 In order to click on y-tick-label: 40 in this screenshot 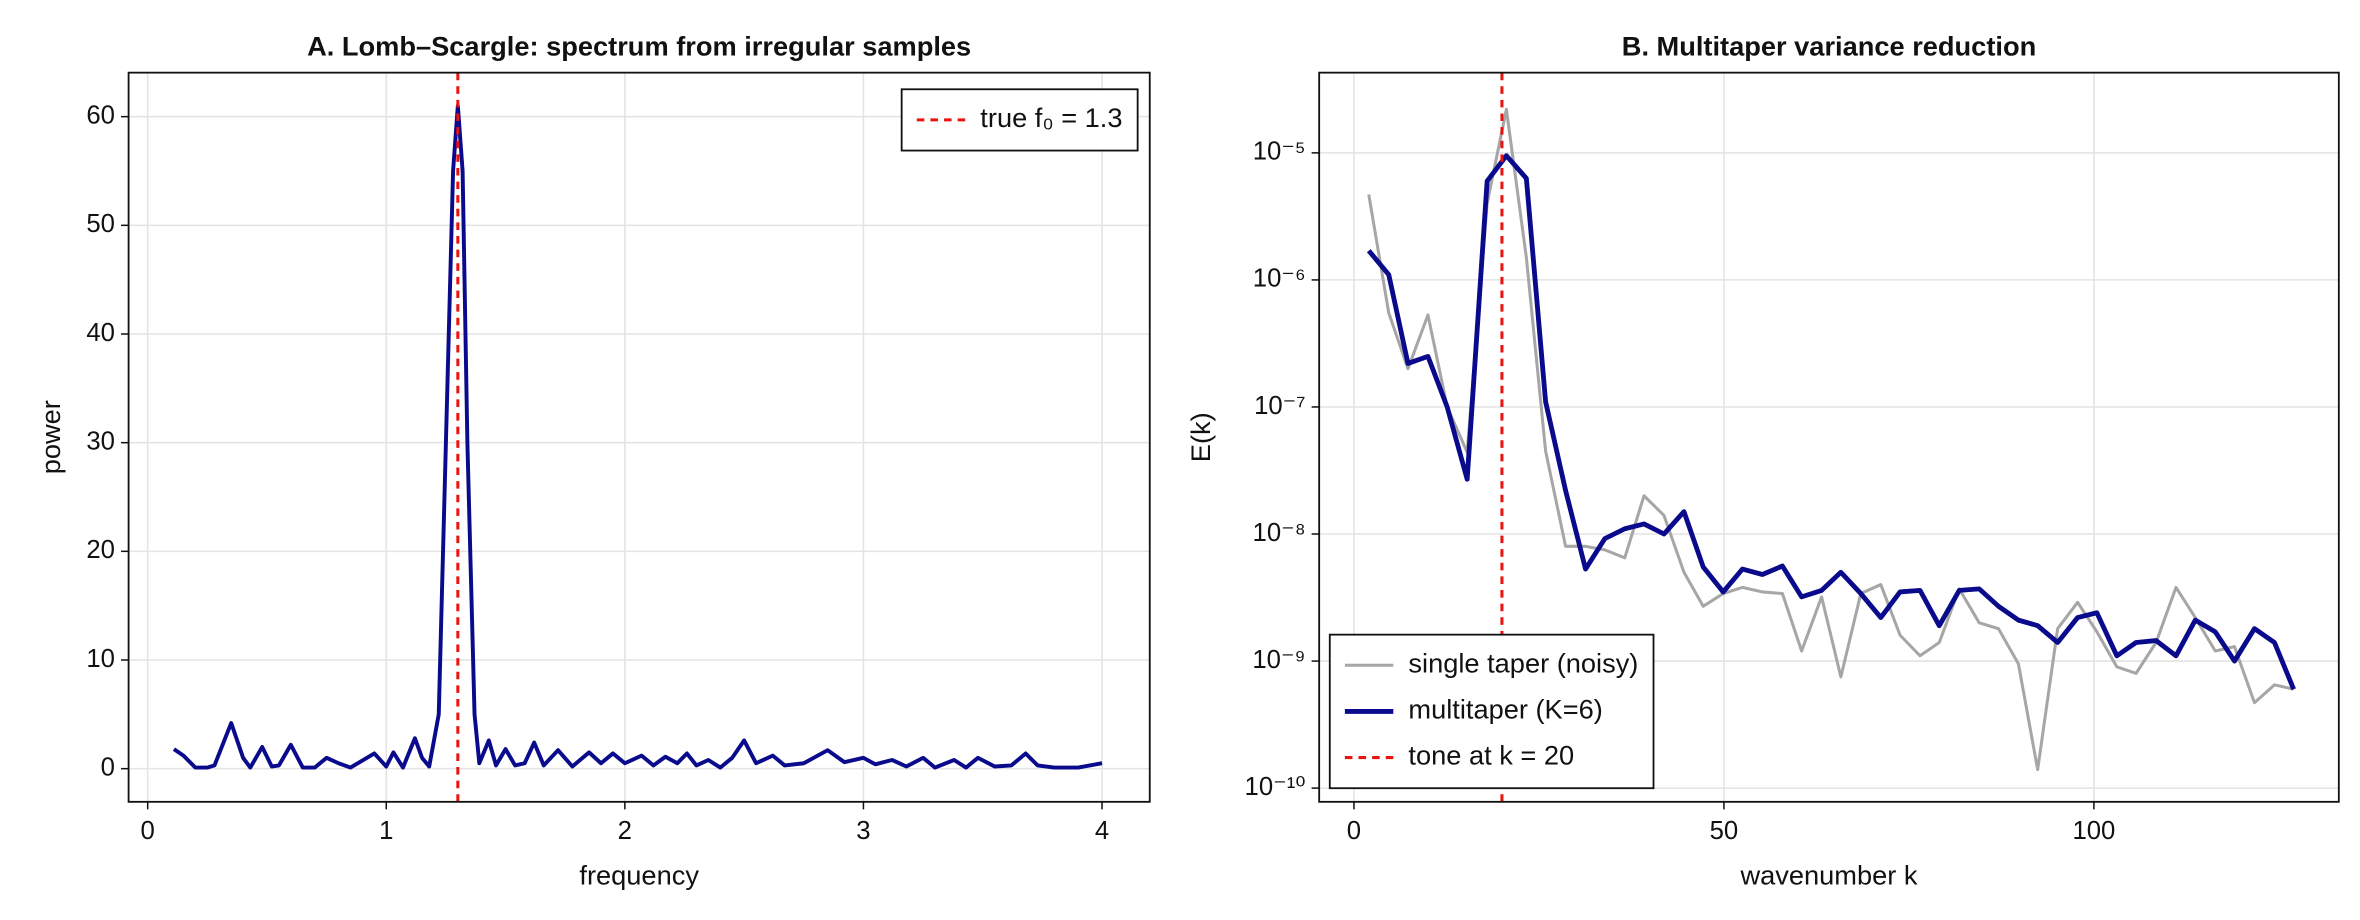, I will do `click(100, 333)`.